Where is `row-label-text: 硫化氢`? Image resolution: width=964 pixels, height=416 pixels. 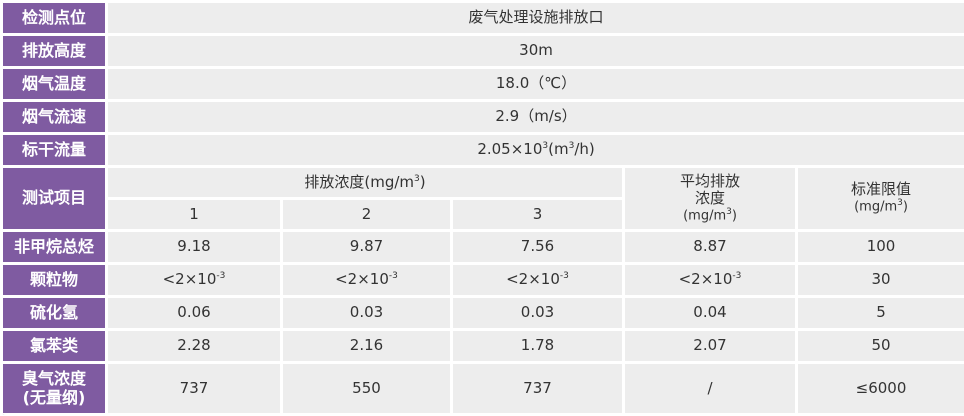
row-label-text: 硫化氢 is located at coordinates (54, 313).